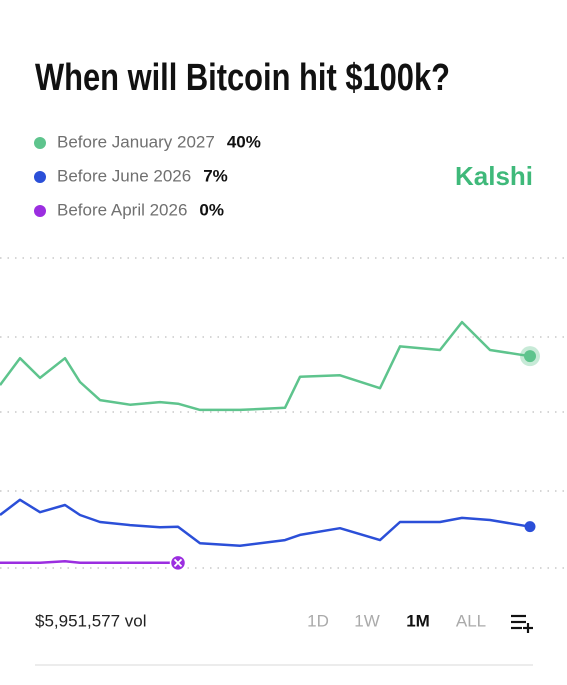  Describe the element at coordinates (494, 176) in the screenshot. I see `brand-logo: Kalshi` at that location.